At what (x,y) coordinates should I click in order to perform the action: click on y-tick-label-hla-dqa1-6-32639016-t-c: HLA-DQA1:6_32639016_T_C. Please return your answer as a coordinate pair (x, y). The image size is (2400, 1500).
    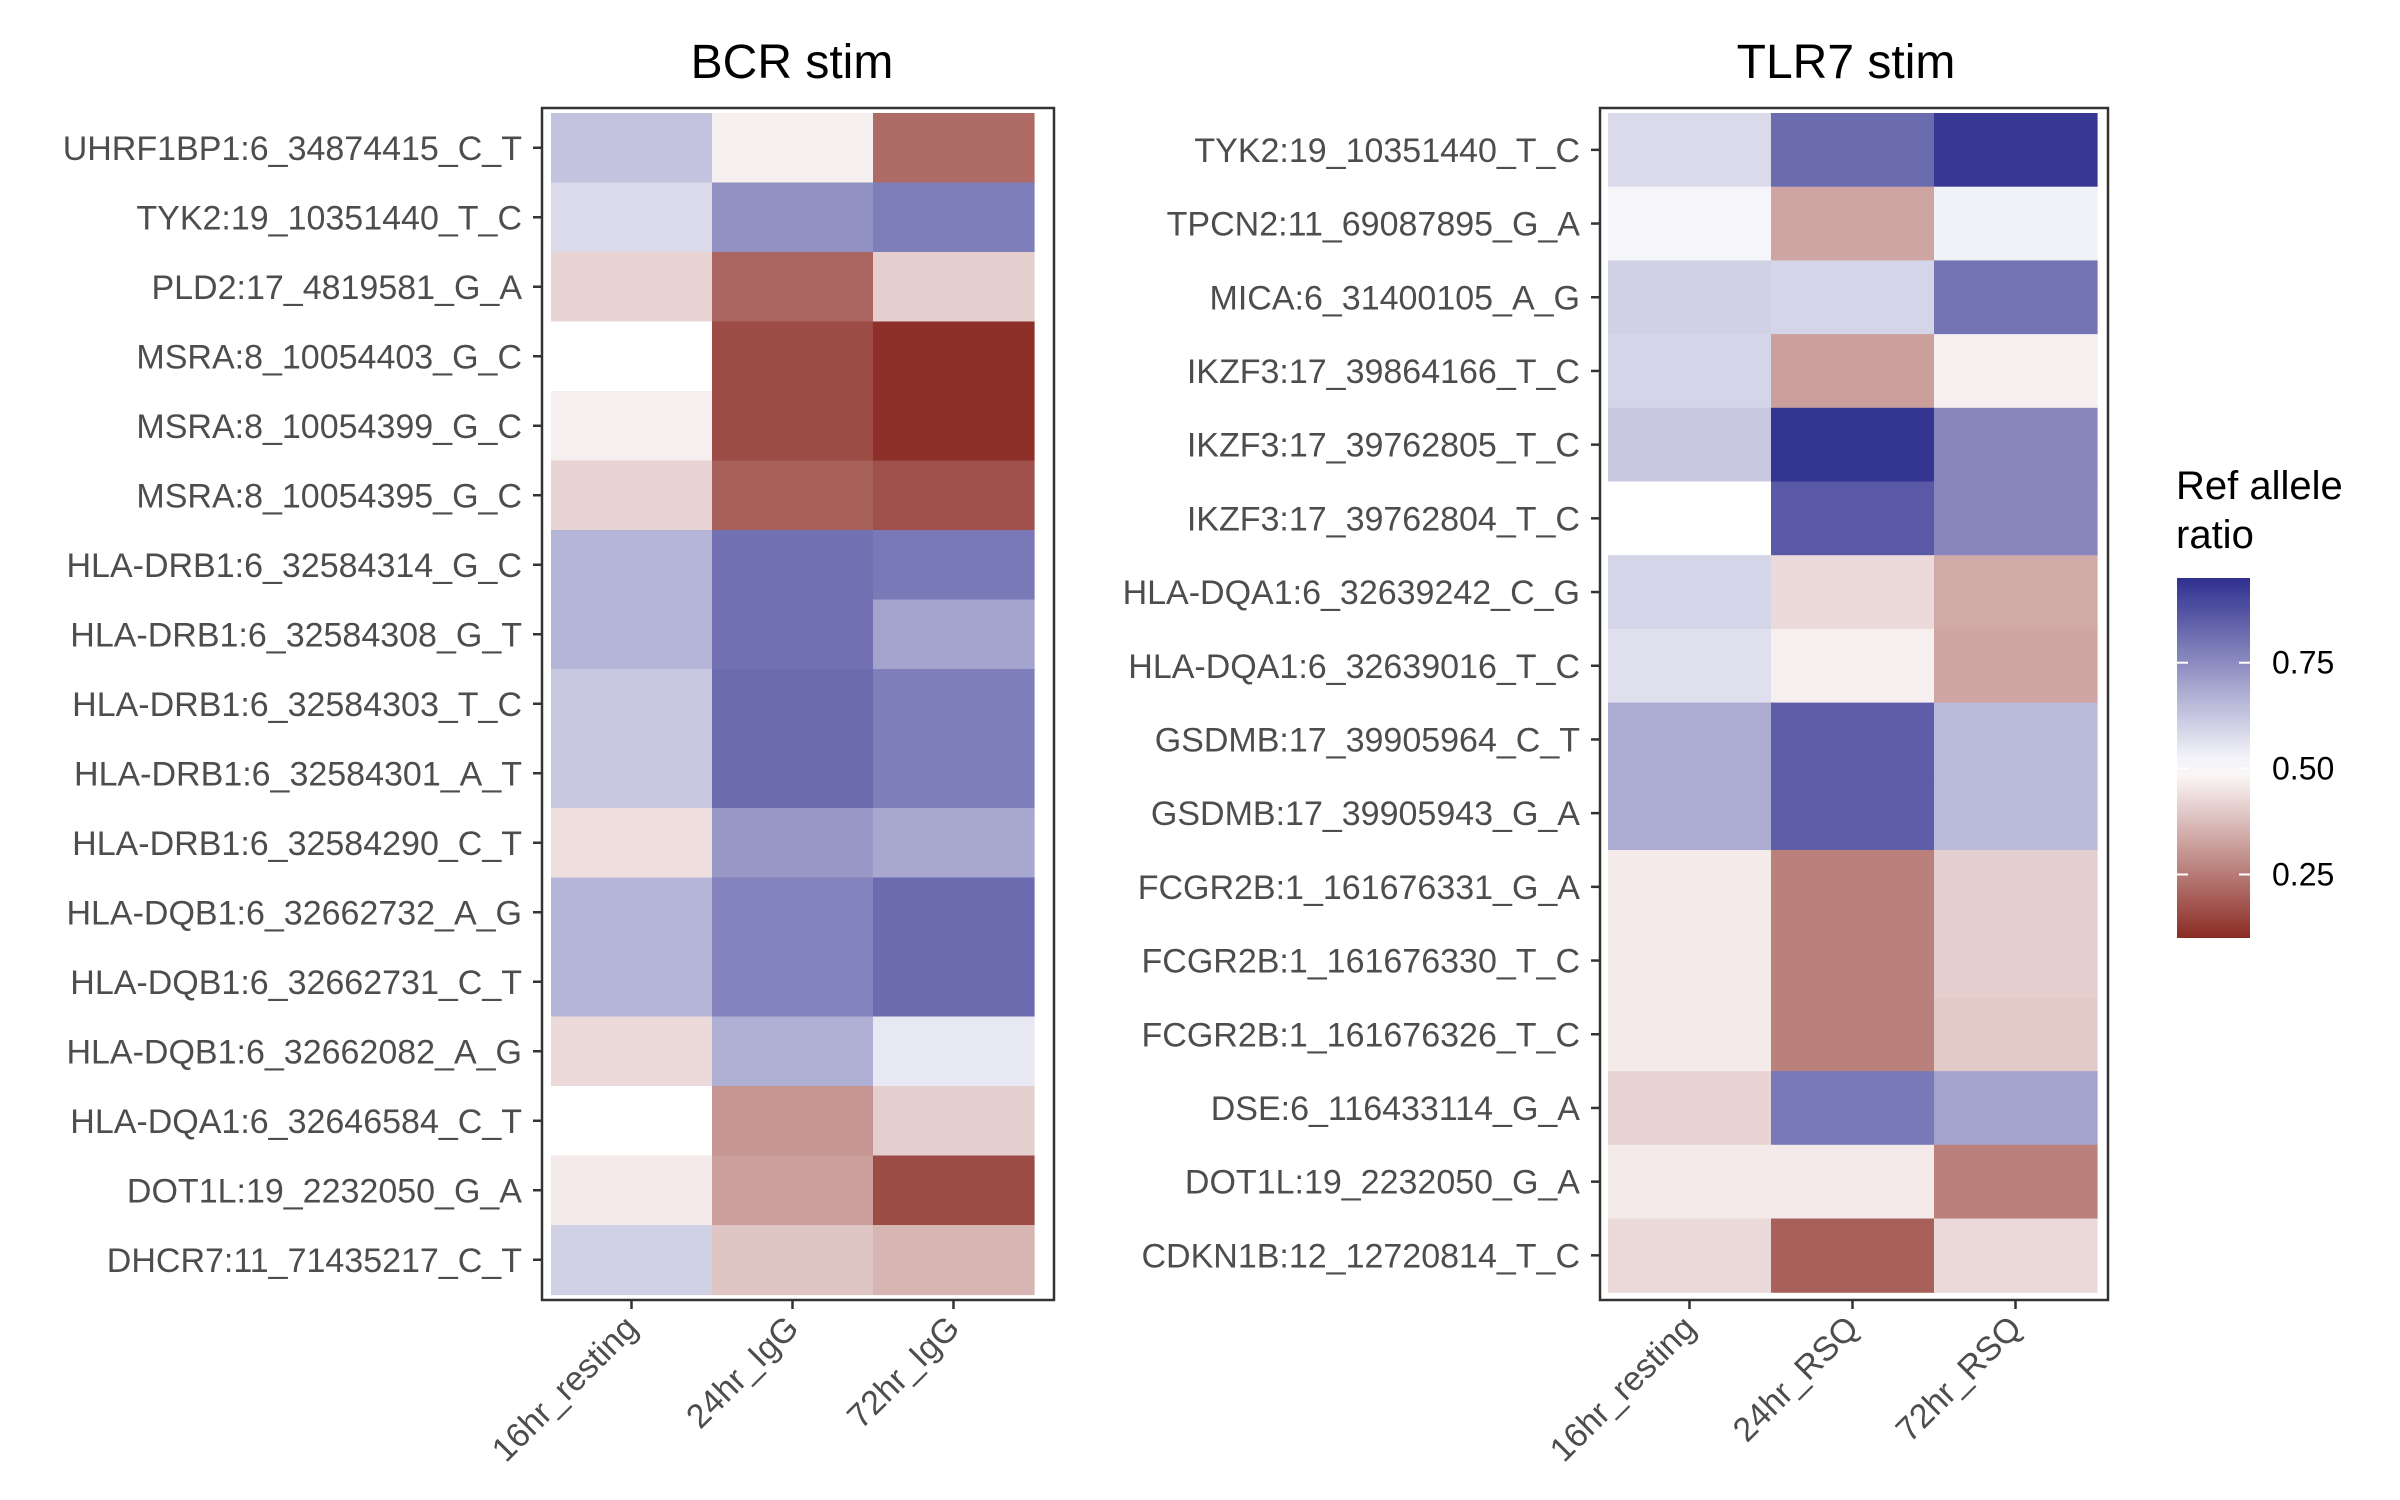
    Looking at the image, I should click on (1354, 667).